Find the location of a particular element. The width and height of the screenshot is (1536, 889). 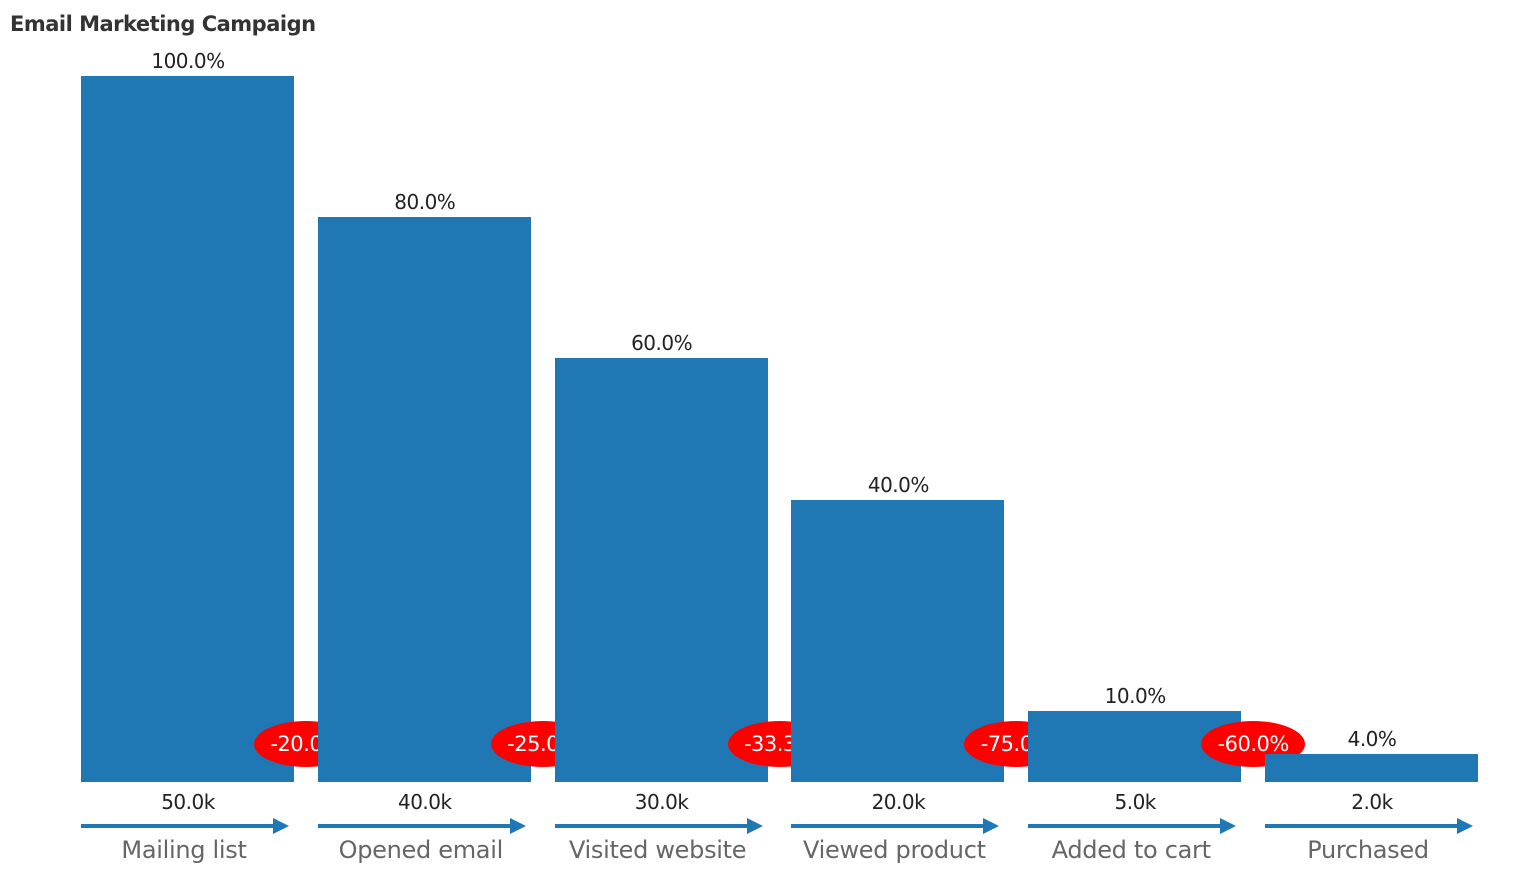

value-label: 20.0k is located at coordinates (898, 802).